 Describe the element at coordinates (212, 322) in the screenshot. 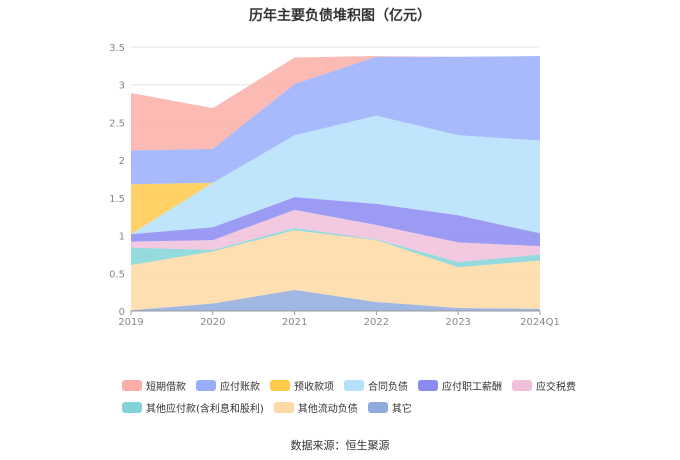

I see `x-tick-label: 2020` at that location.